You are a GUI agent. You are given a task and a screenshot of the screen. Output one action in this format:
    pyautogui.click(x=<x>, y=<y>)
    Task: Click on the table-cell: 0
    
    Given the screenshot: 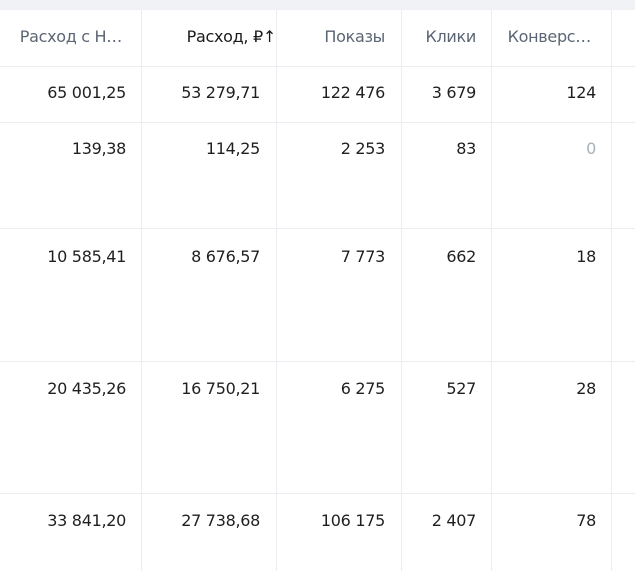 What is the action you would take?
    pyautogui.click(x=591, y=148)
    